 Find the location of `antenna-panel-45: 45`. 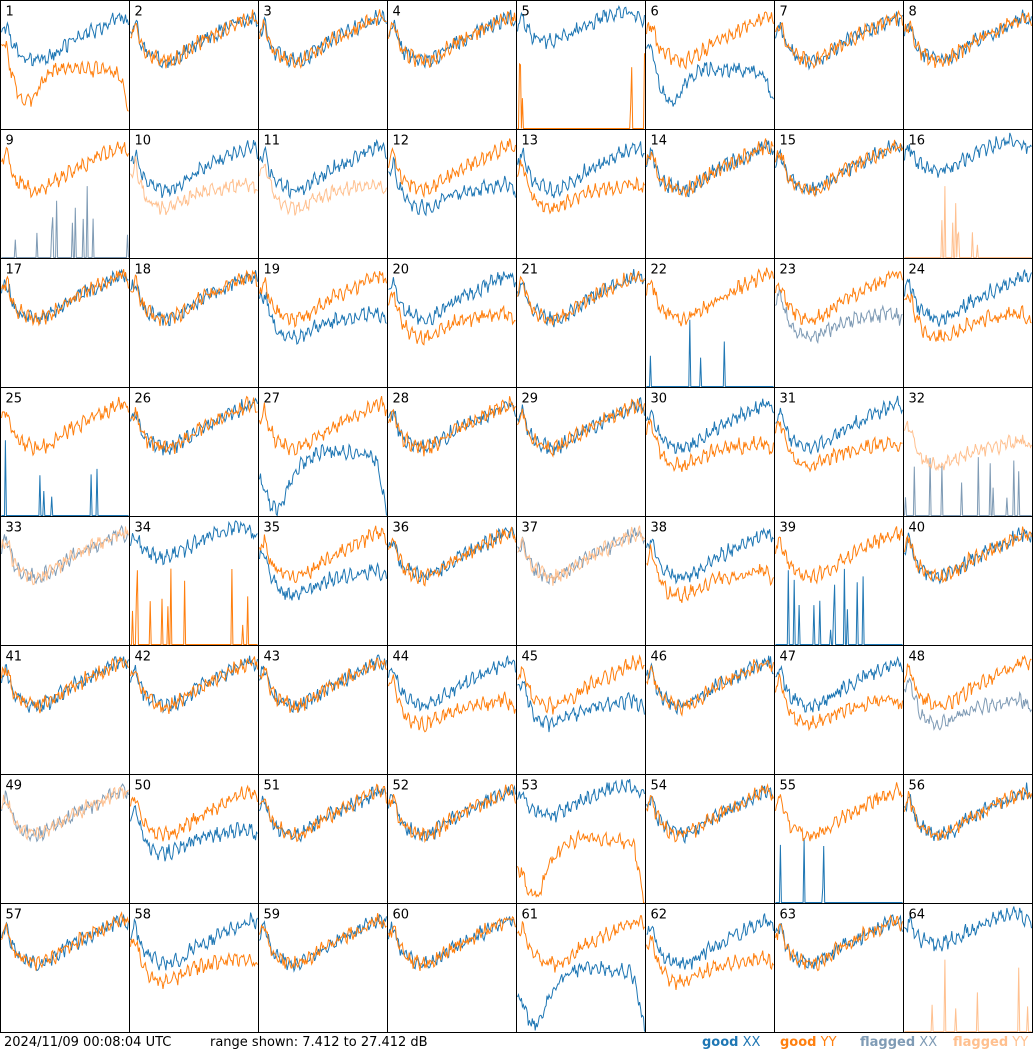

antenna-panel-45: 45 is located at coordinates (581, 710).